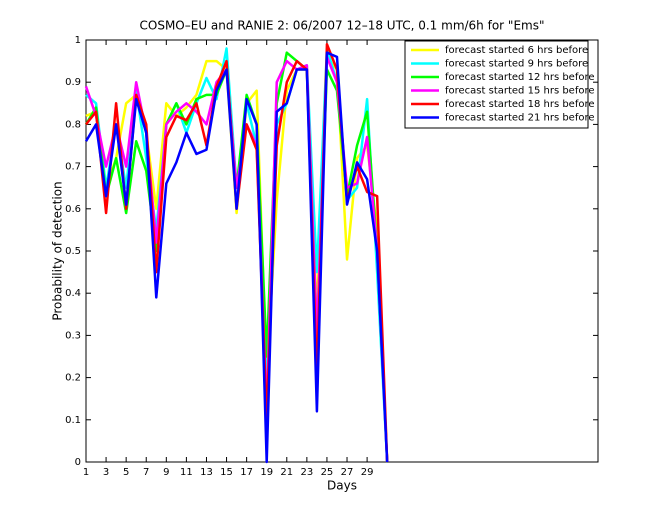 This screenshot has width=660, height=520. Describe the element at coordinates (266, 472) in the screenshot. I see `x-tick-label: 19` at that location.